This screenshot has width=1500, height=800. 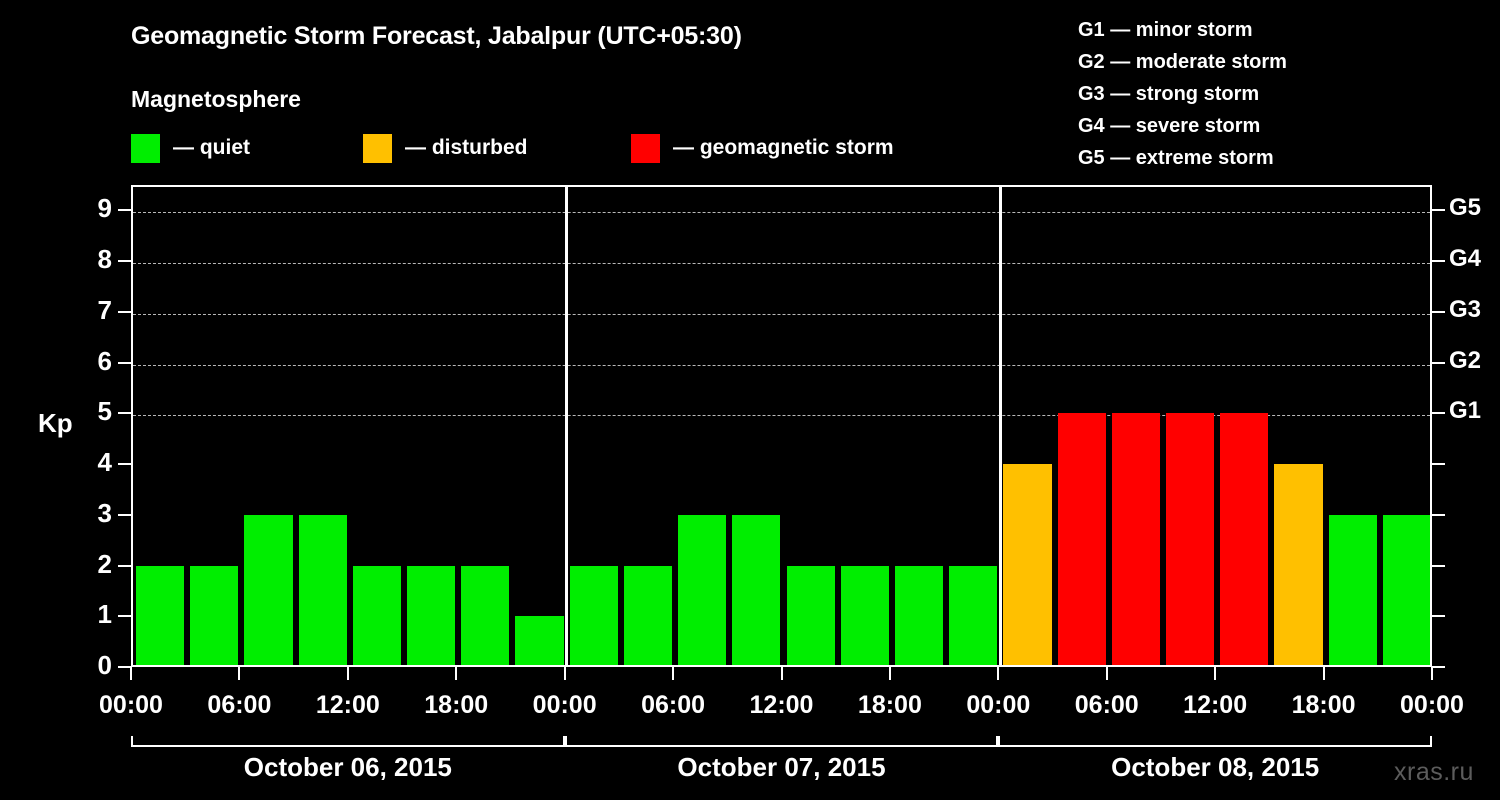 What do you see at coordinates (1438, 311) in the screenshot?
I see `right-tick-mark-g3` at bounding box center [1438, 311].